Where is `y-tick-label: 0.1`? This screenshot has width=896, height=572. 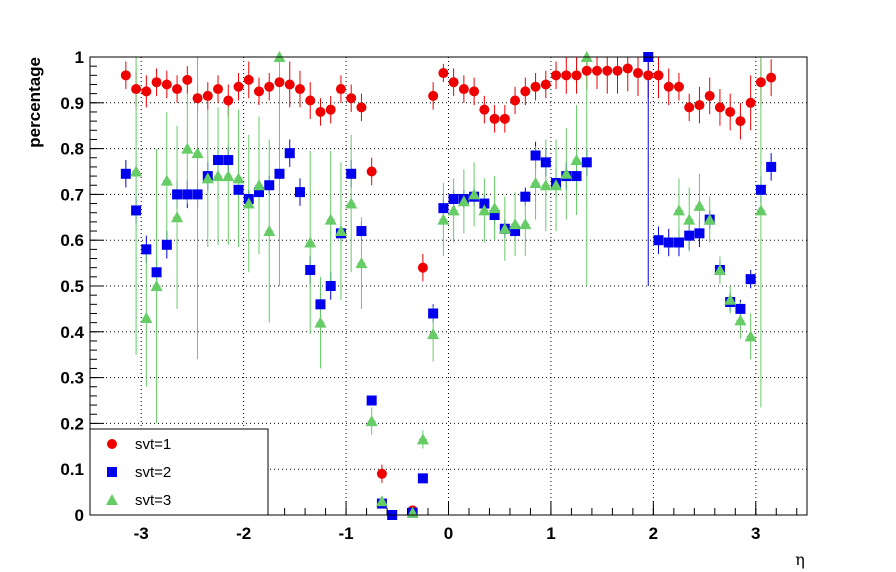 y-tick-label: 0.1 is located at coordinates (72, 469).